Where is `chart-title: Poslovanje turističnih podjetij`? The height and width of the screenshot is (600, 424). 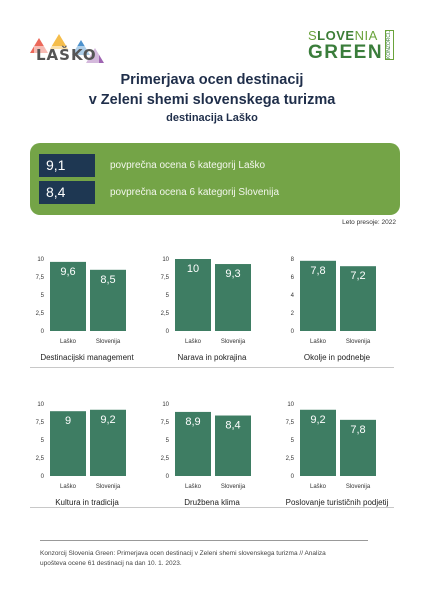
chart-title: Poslovanje turističnih podjetij is located at coordinates (337, 502).